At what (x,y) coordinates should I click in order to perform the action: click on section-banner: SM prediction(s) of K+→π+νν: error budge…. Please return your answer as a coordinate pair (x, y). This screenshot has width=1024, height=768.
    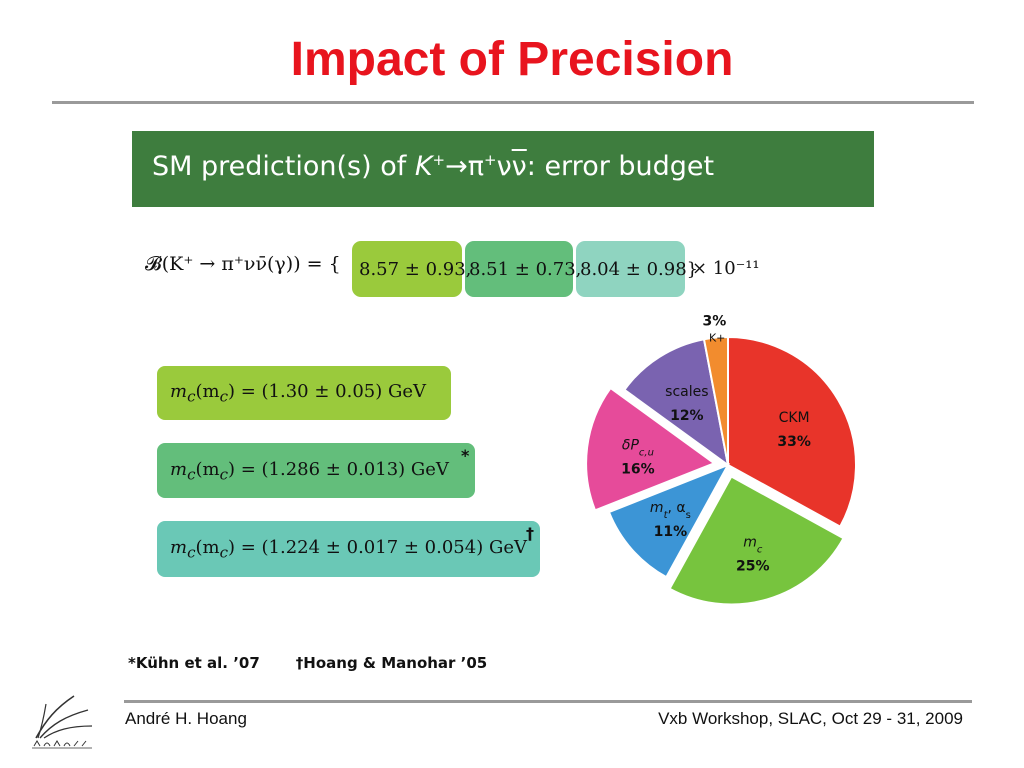
    Looking at the image, I should click on (503, 169).